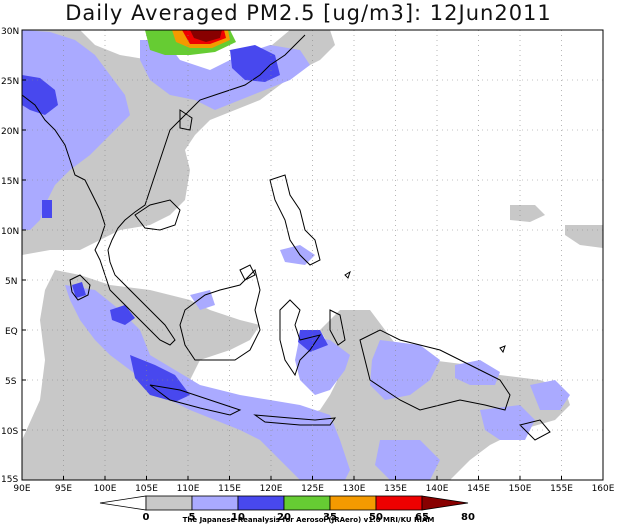  Describe the element at coordinates (395, 489) in the screenshot. I see `lon-label: 135E` at that location.